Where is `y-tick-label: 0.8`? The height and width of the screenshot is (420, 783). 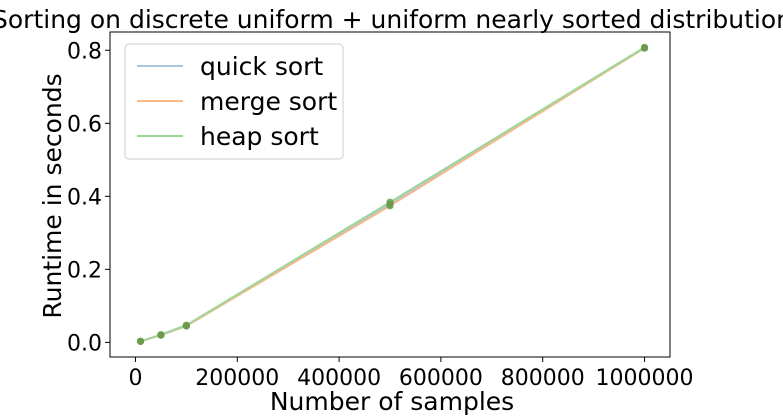 y-tick-label: 0.8 is located at coordinates (84, 51).